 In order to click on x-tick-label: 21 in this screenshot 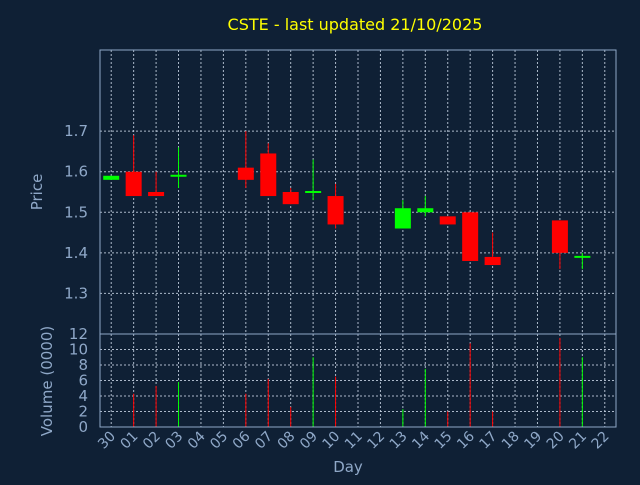, I will do `click(578, 441)`.